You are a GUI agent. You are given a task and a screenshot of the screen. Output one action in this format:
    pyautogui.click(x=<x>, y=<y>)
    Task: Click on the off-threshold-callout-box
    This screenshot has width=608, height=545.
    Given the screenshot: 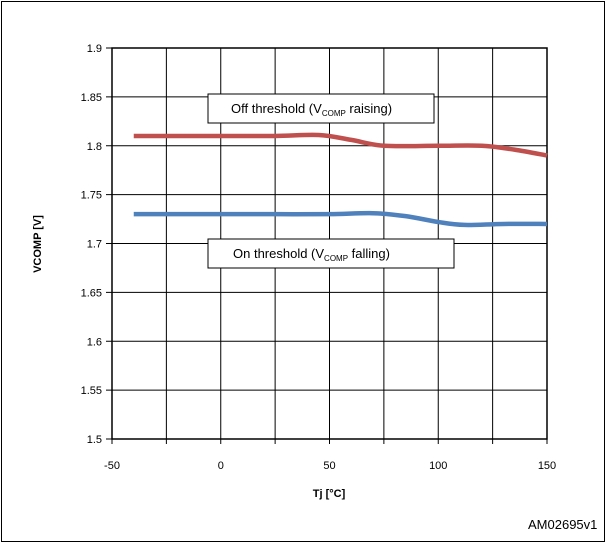 What is the action you would take?
    pyautogui.click(x=321, y=108)
    